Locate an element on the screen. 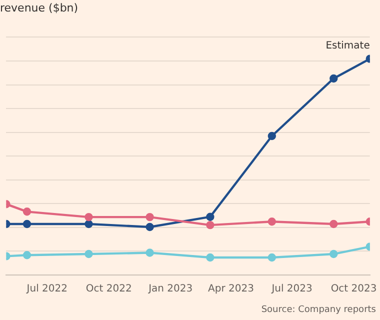 This screenshot has width=380, height=320. x-tick-label: Oct 2022 is located at coordinates (109, 289).